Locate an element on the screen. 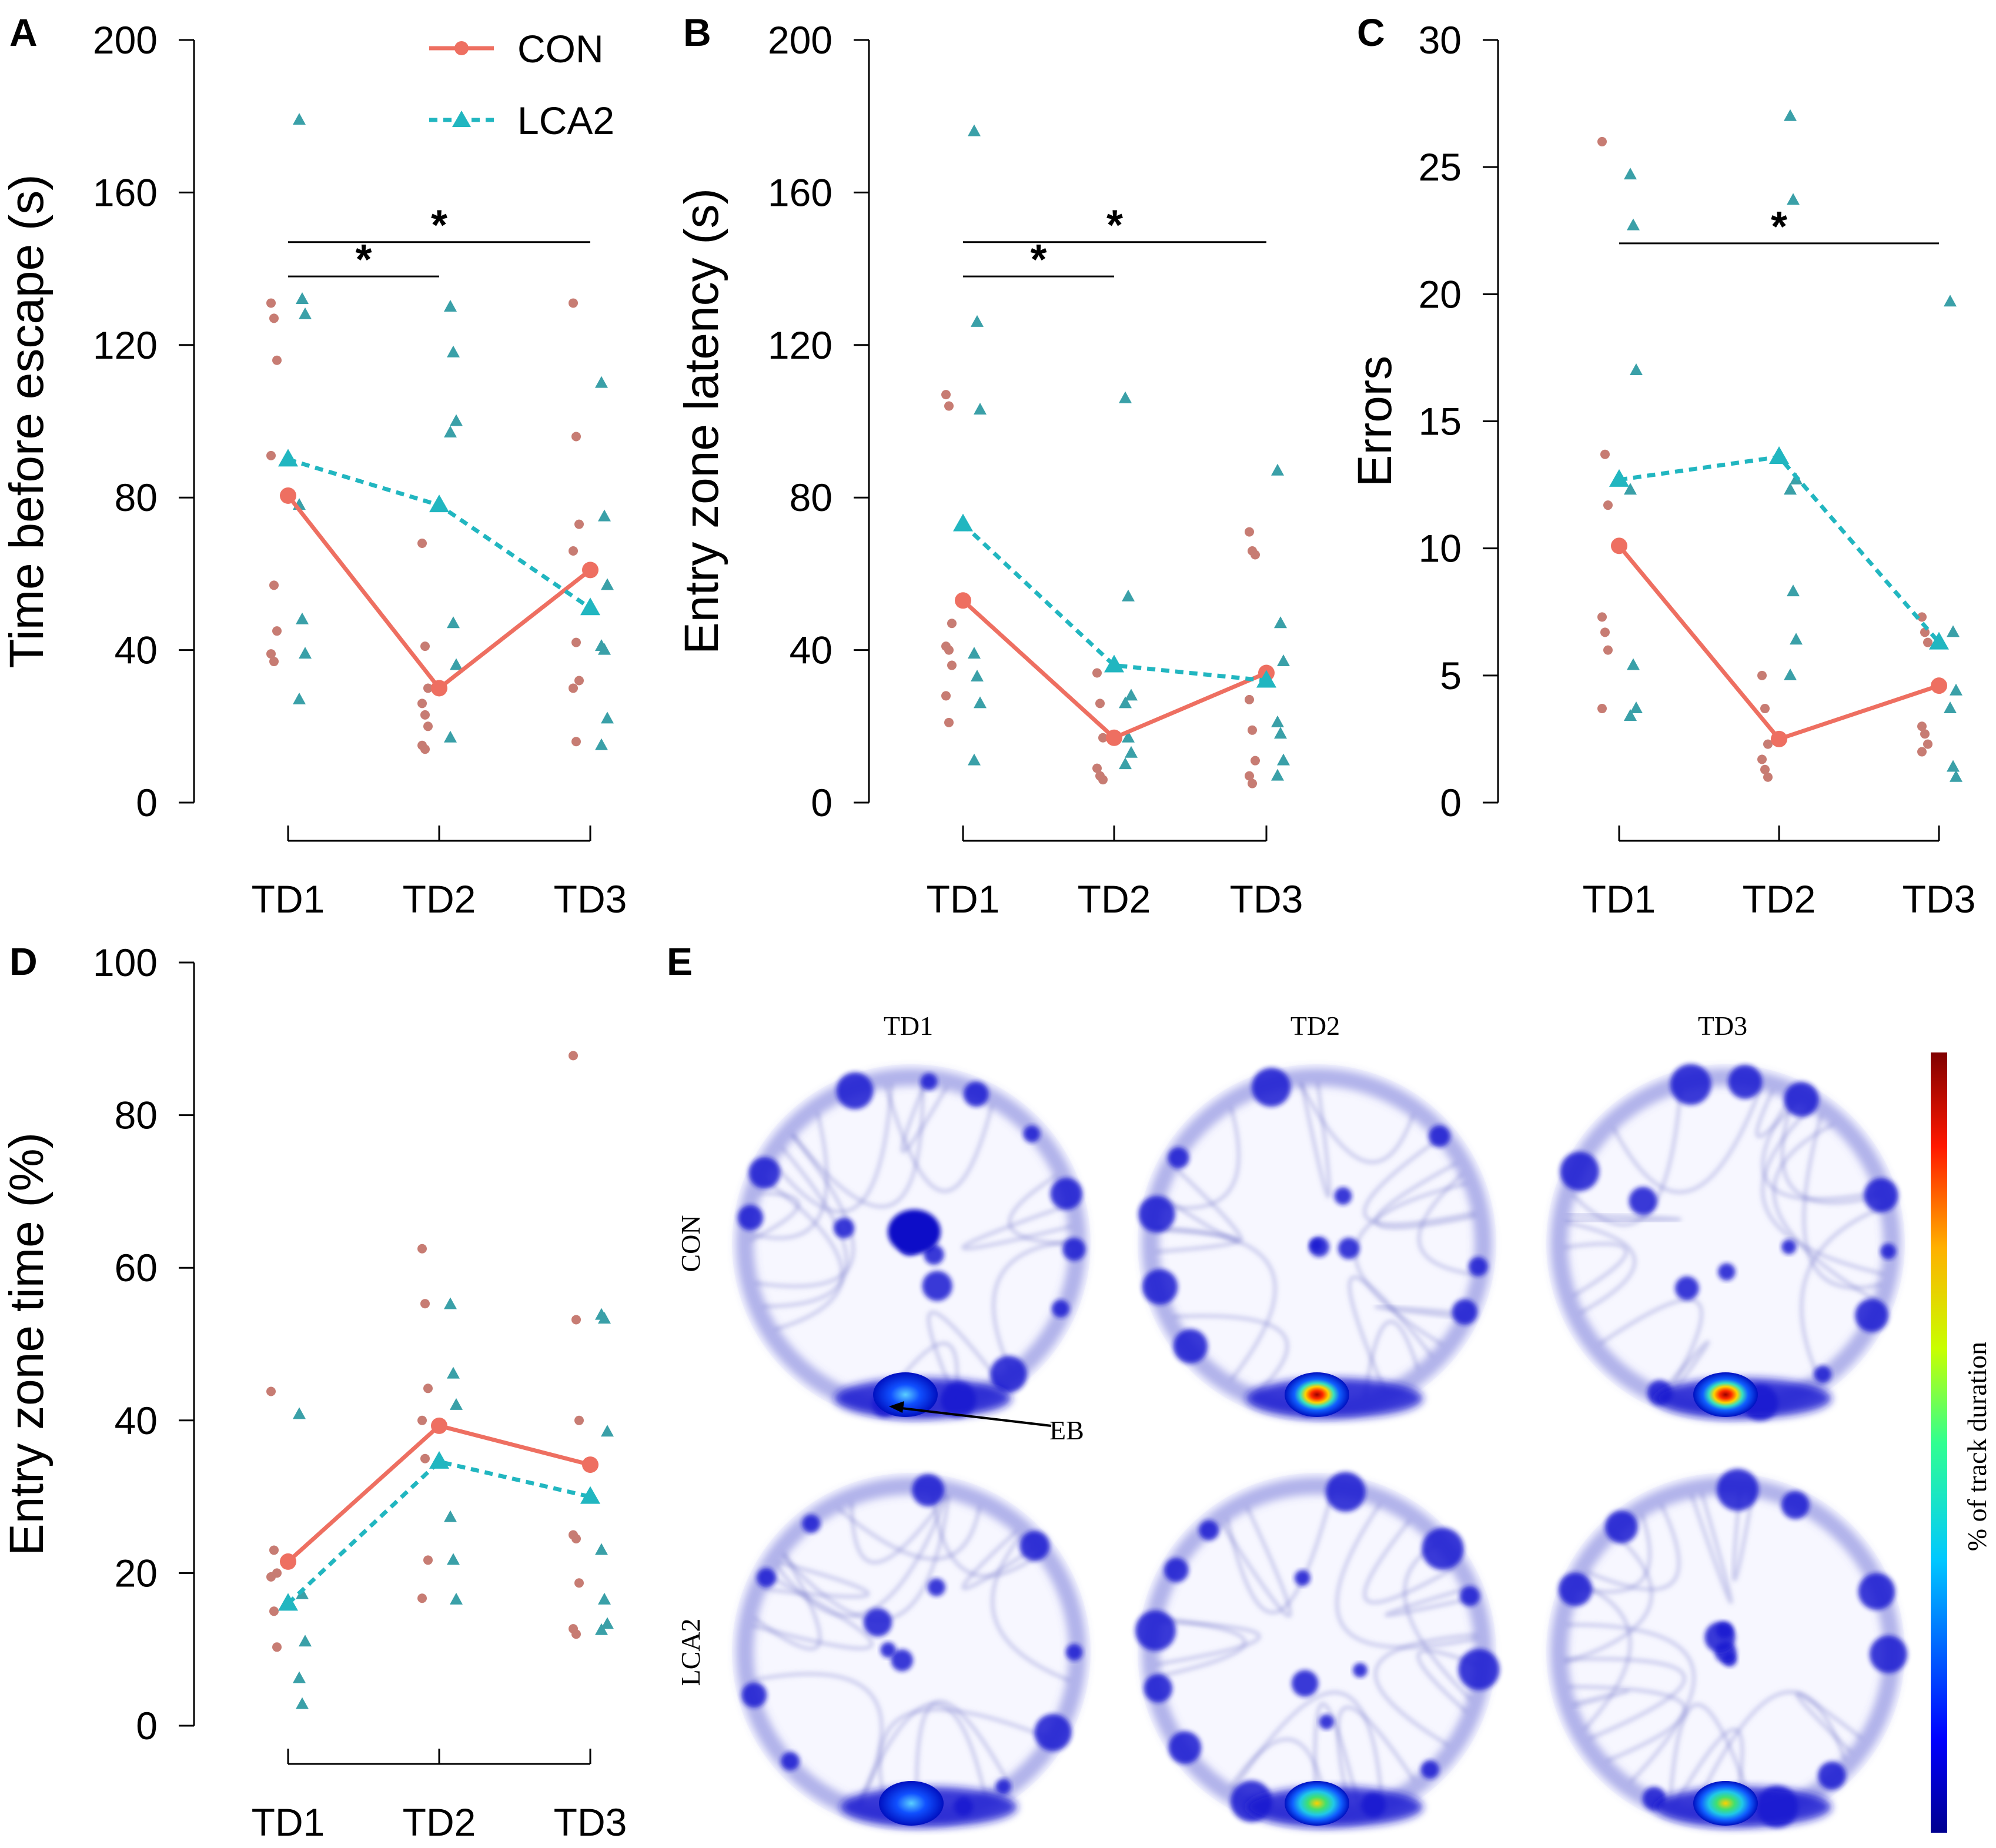 Image resolution: width=1996 pixels, height=1848 pixels. x-tick-label-c-td1: TD1 is located at coordinates (1619, 899).